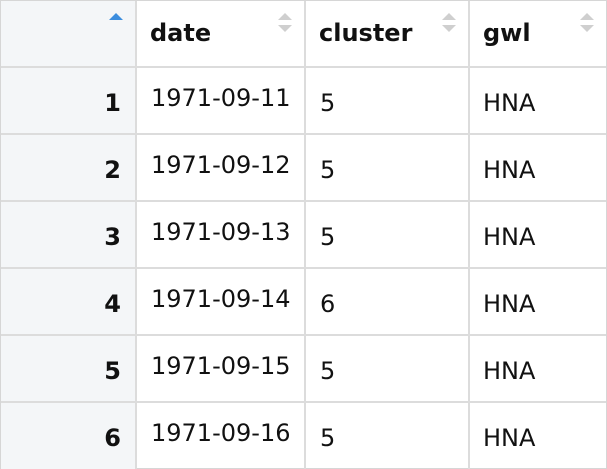 The image size is (607, 469). I want to click on cell-date: 1971-09-16, so click(221, 435).